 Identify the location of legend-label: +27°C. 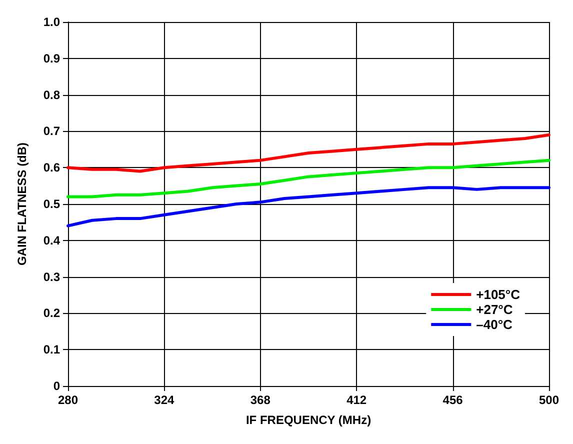
(495, 309).